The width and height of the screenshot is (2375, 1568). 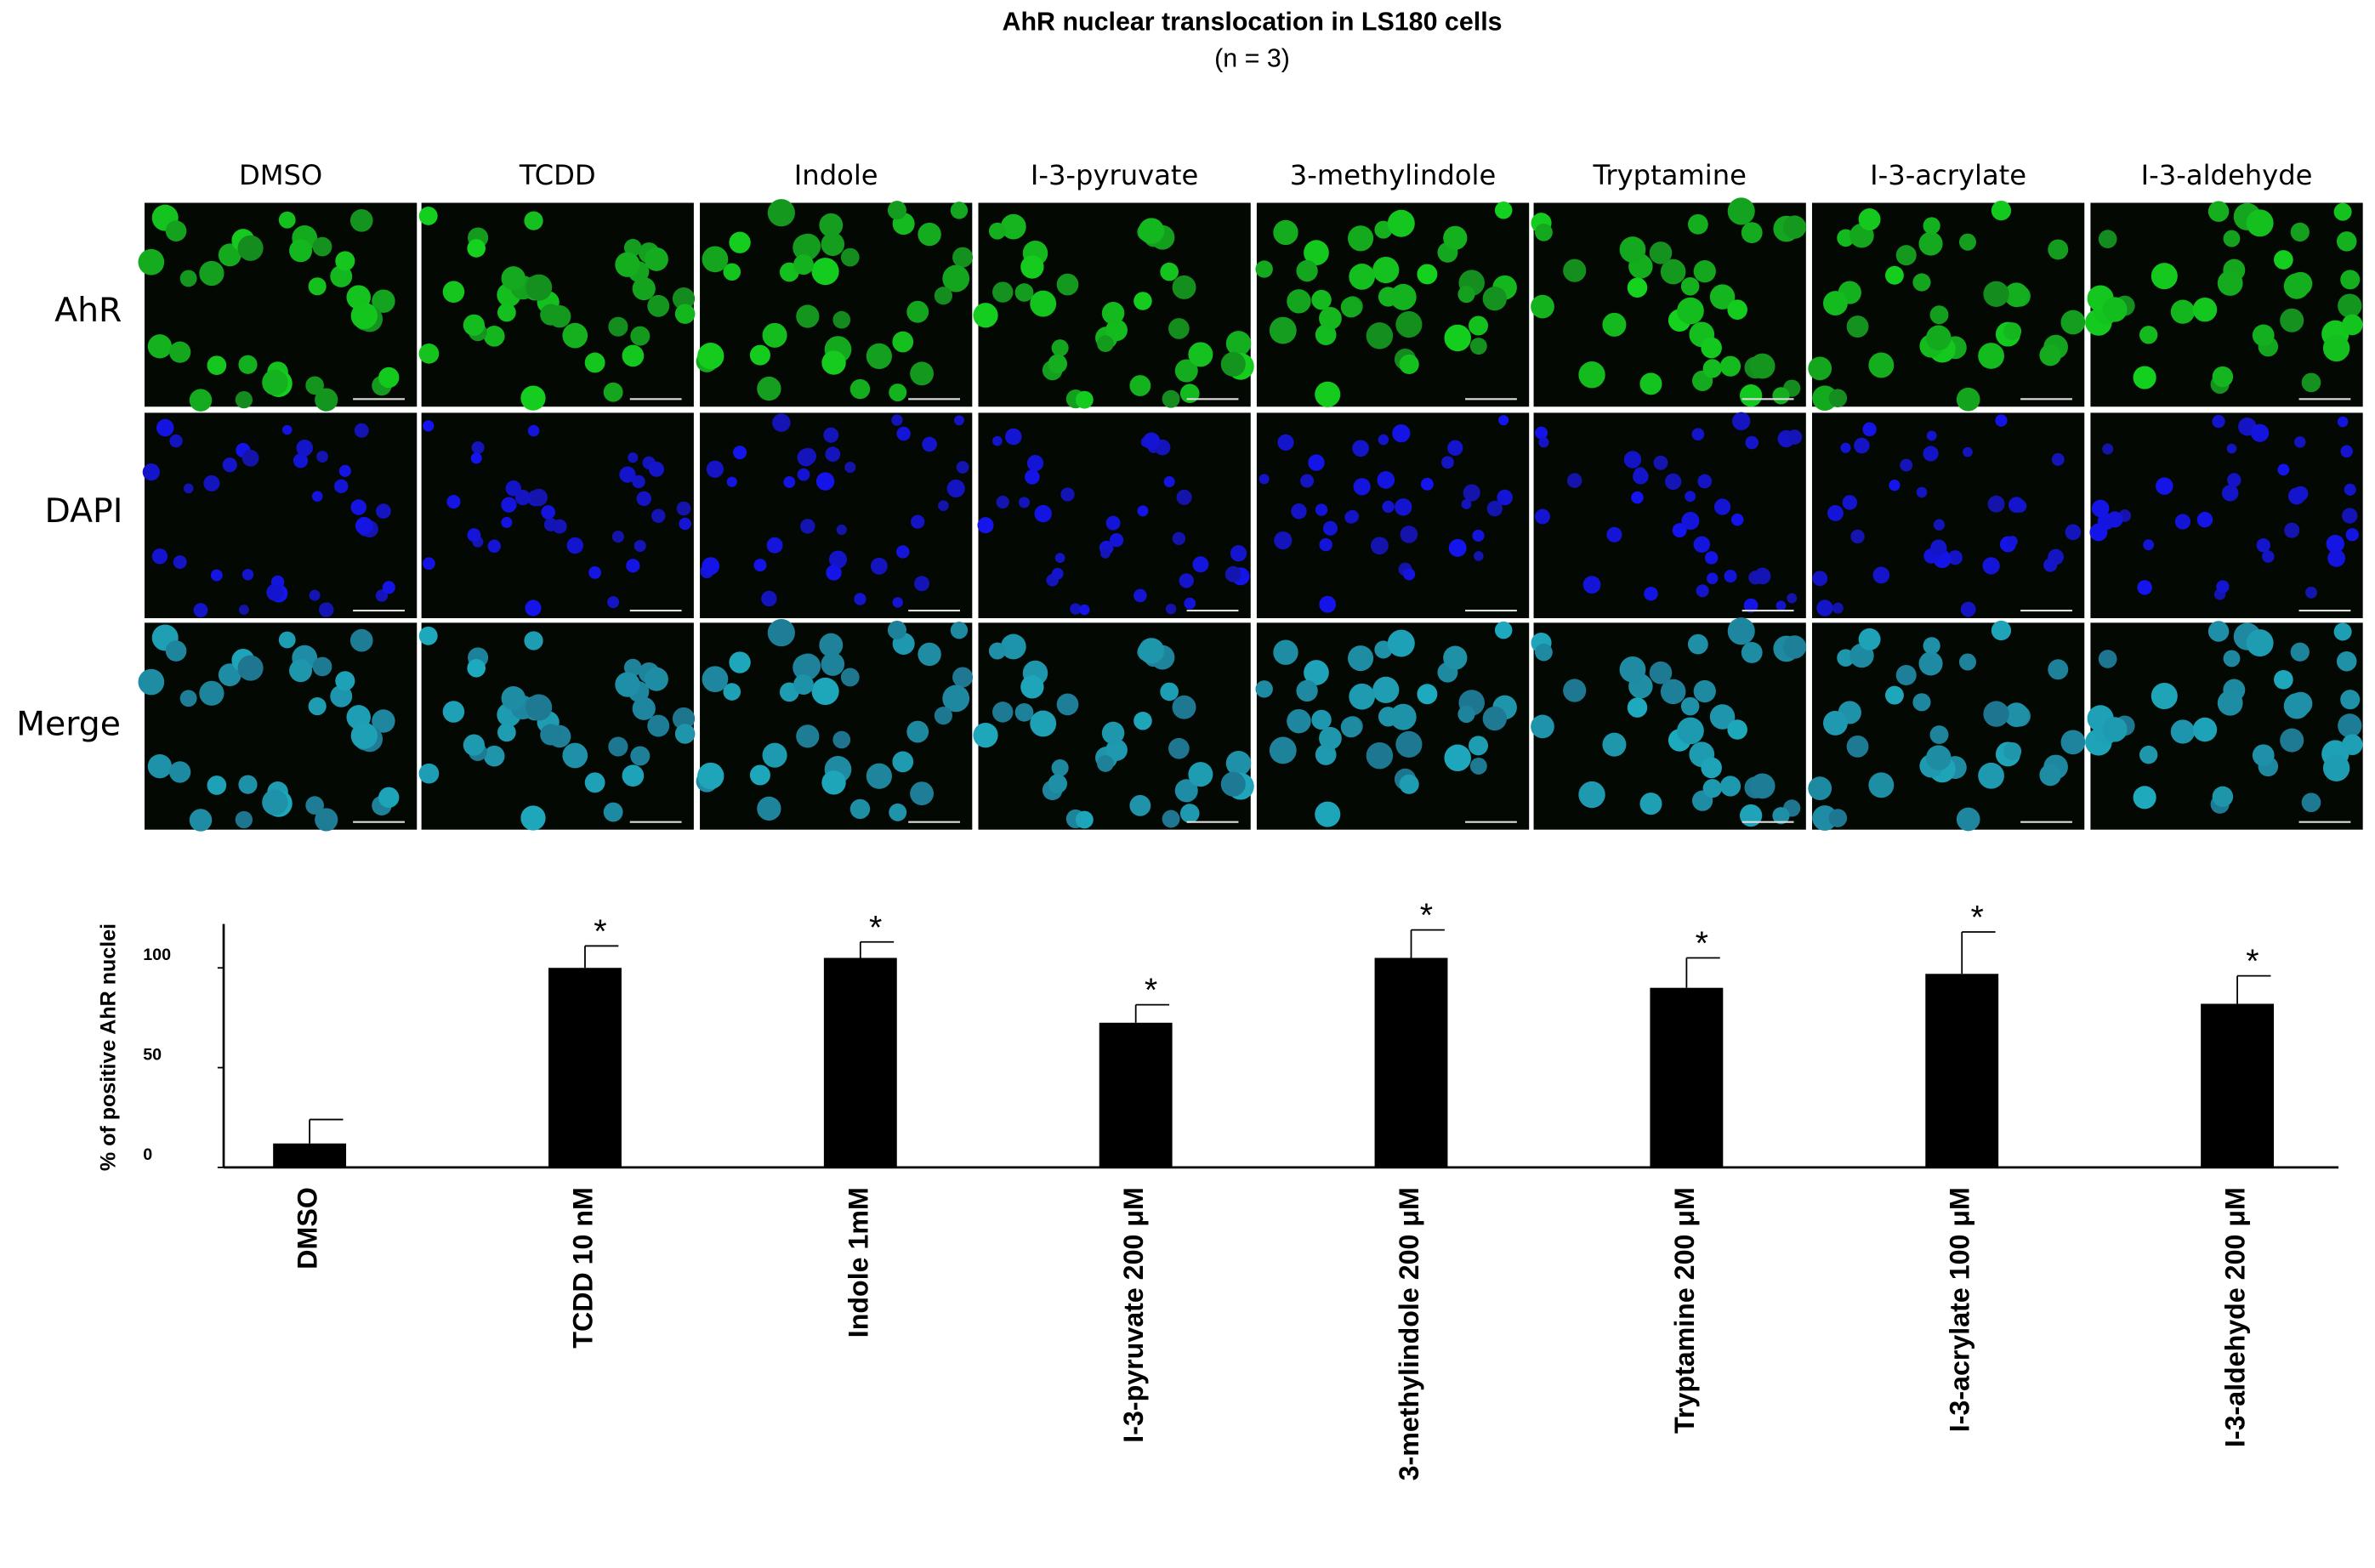 What do you see at coordinates (68, 724) in the screenshot?
I see `row-label: Merge` at bounding box center [68, 724].